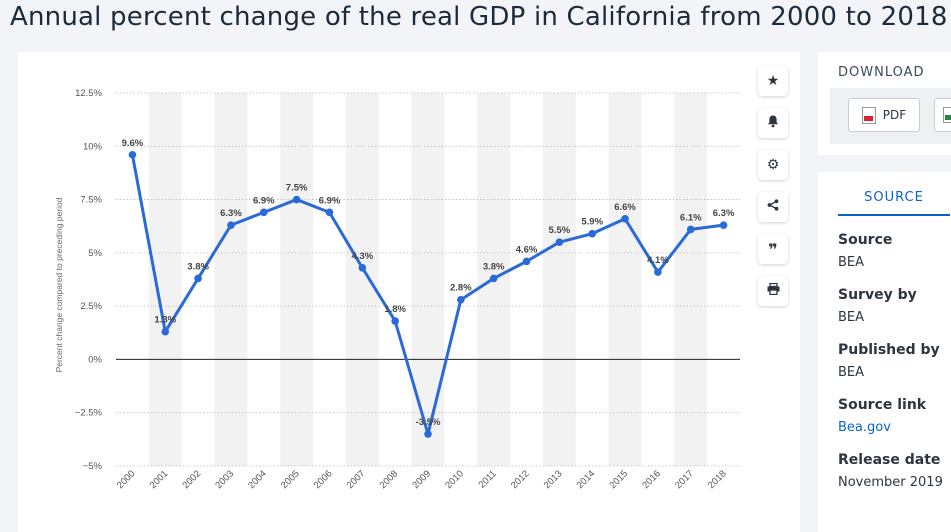 This screenshot has width=951, height=532. I want to click on notification-button, so click(773, 123).